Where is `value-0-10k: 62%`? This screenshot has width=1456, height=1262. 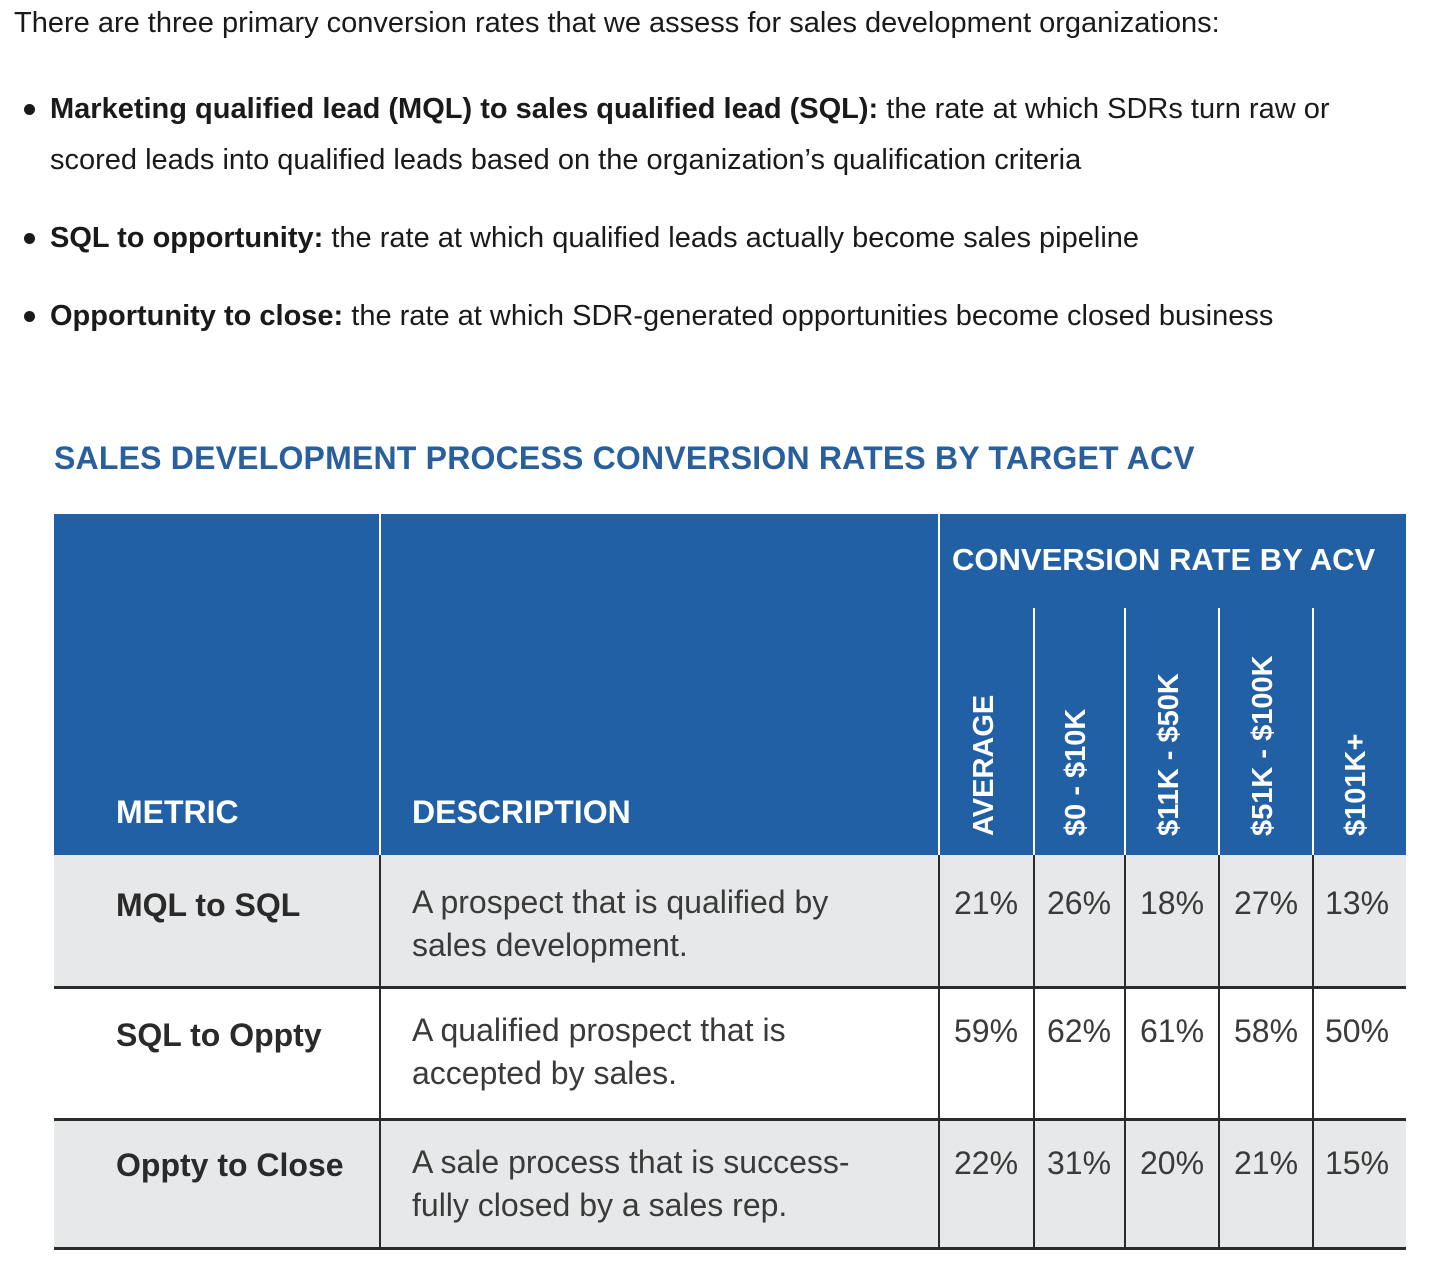
value-0-10k: 62% is located at coordinates (1079, 1031).